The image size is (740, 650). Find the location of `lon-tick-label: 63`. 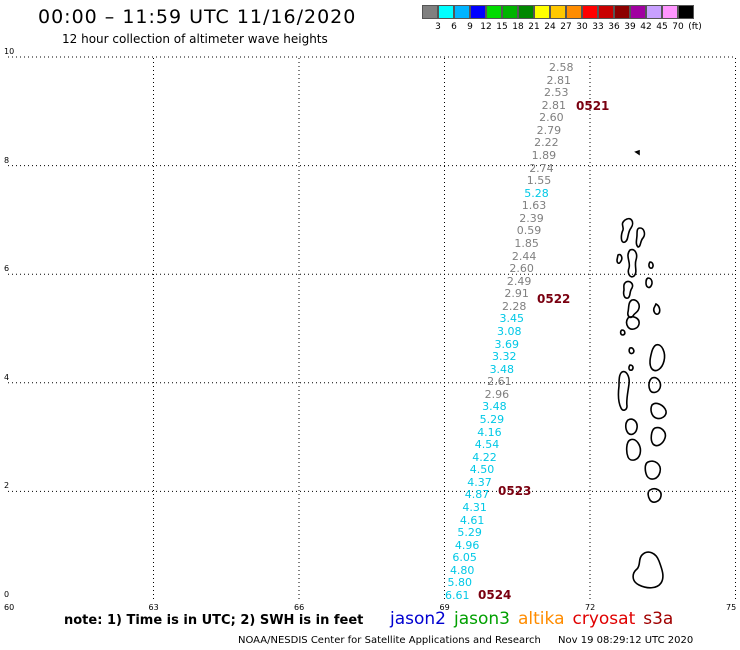

lon-tick-label: 63 is located at coordinates (153, 607).